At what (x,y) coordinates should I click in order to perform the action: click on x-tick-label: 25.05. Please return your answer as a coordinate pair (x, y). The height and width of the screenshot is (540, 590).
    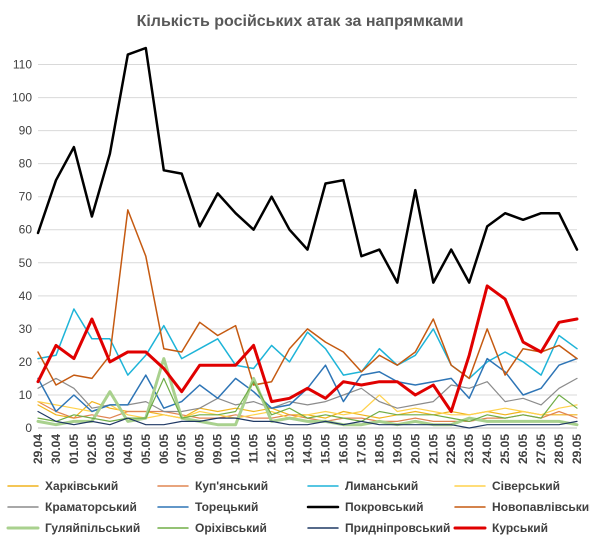
    Looking at the image, I should click on (505, 449).